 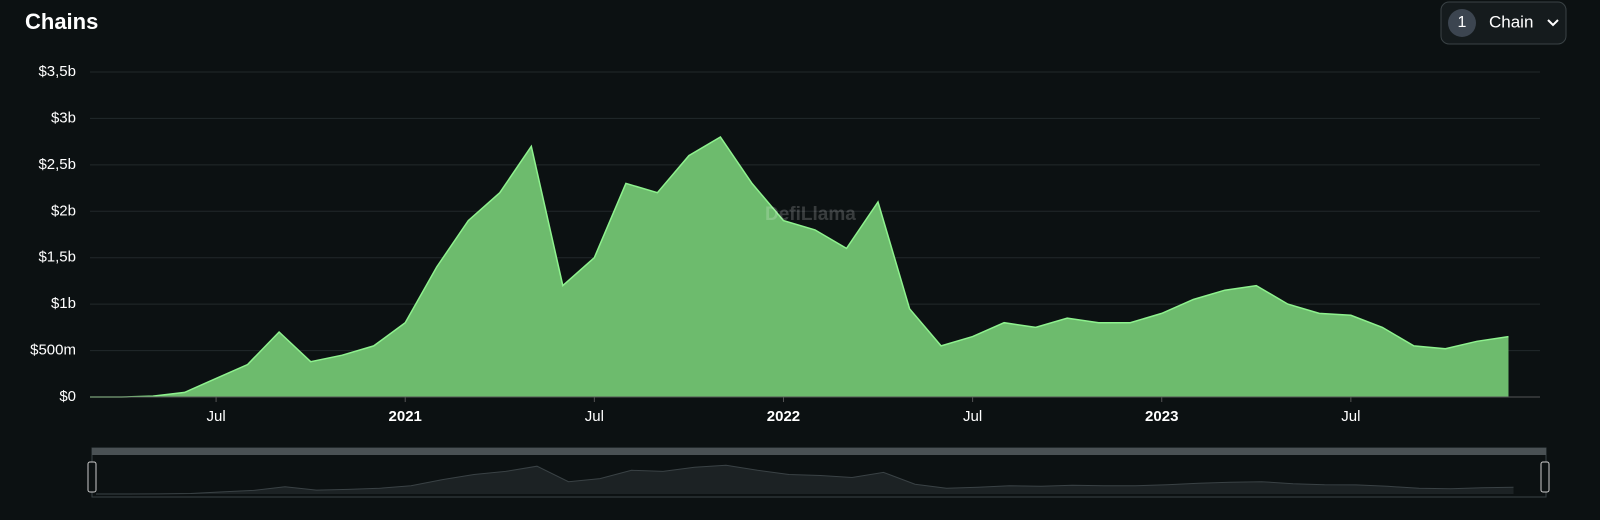 I want to click on y-tick-label: $3b, so click(x=63, y=117).